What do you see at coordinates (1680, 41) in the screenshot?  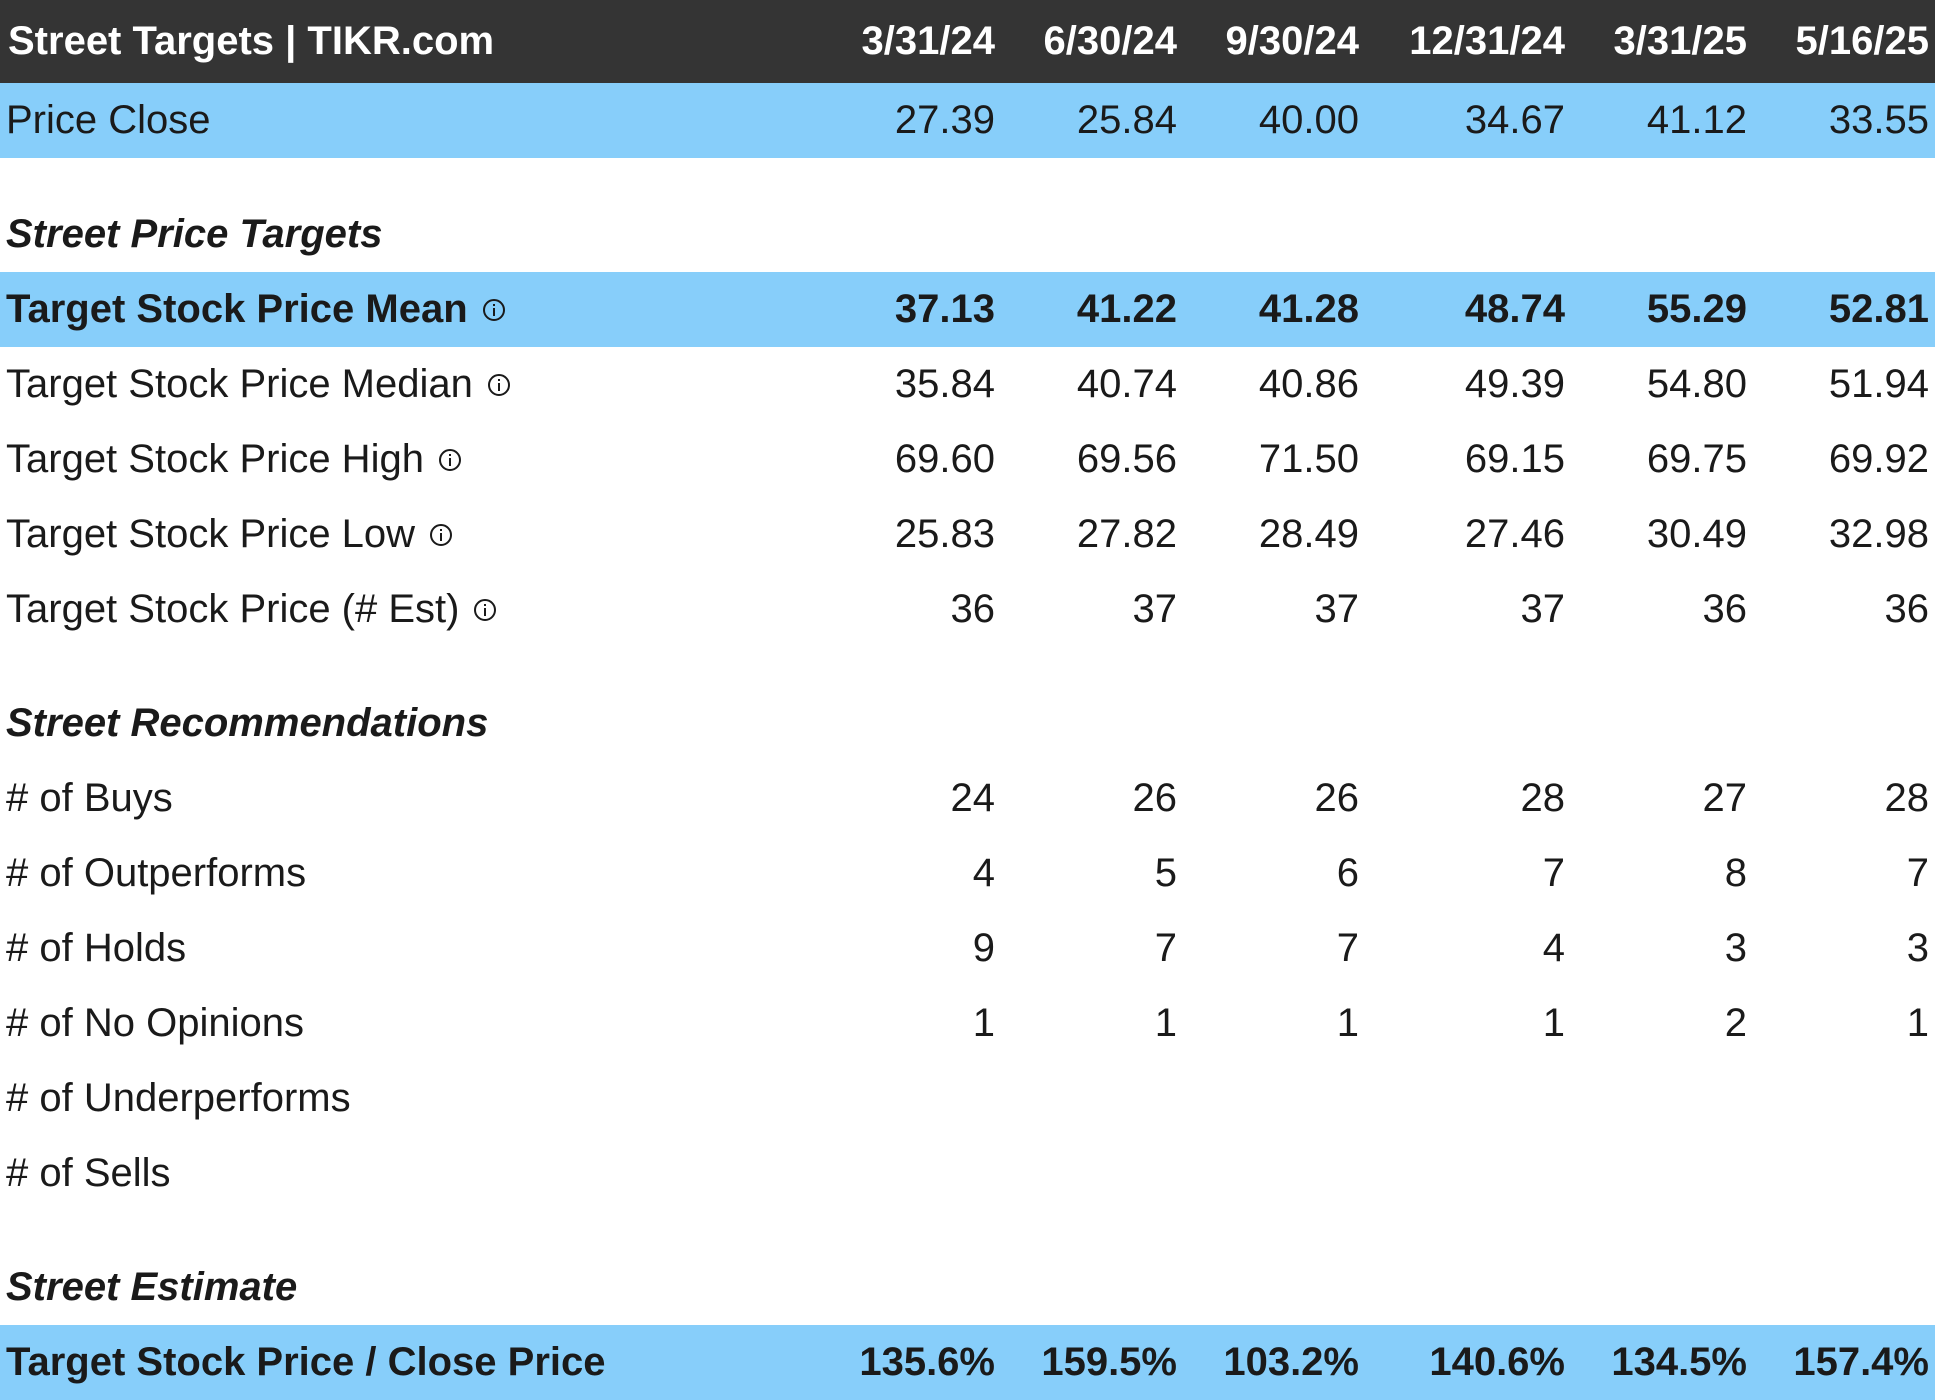 I see `column-header: 3/31/25` at bounding box center [1680, 41].